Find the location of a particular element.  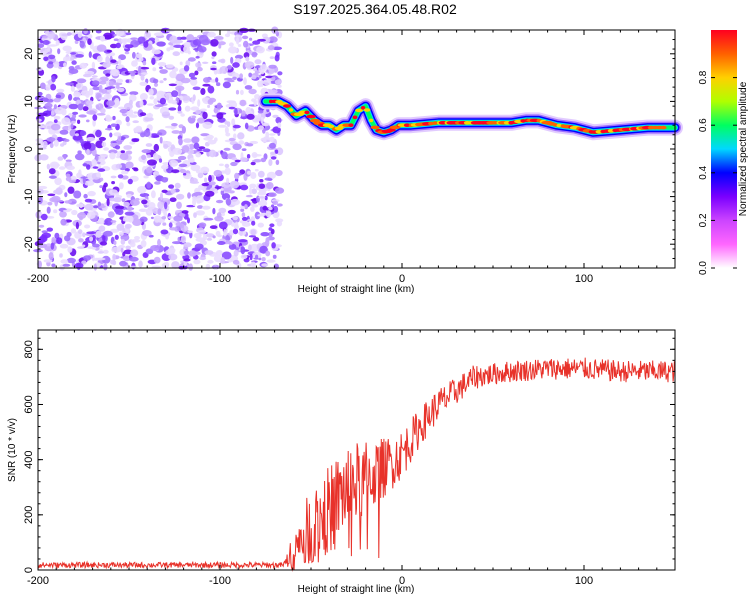

y-tick-label: 10 is located at coordinates (29, 101).